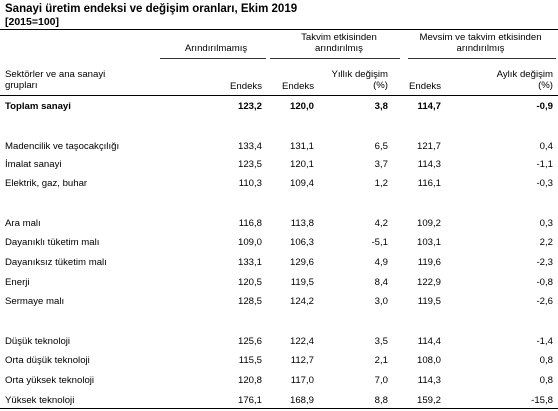 The width and height of the screenshot is (558, 411). What do you see at coordinates (56, 262) in the screenshot?
I see `row-label: Dayanıksız tüketim malı` at bounding box center [56, 262].